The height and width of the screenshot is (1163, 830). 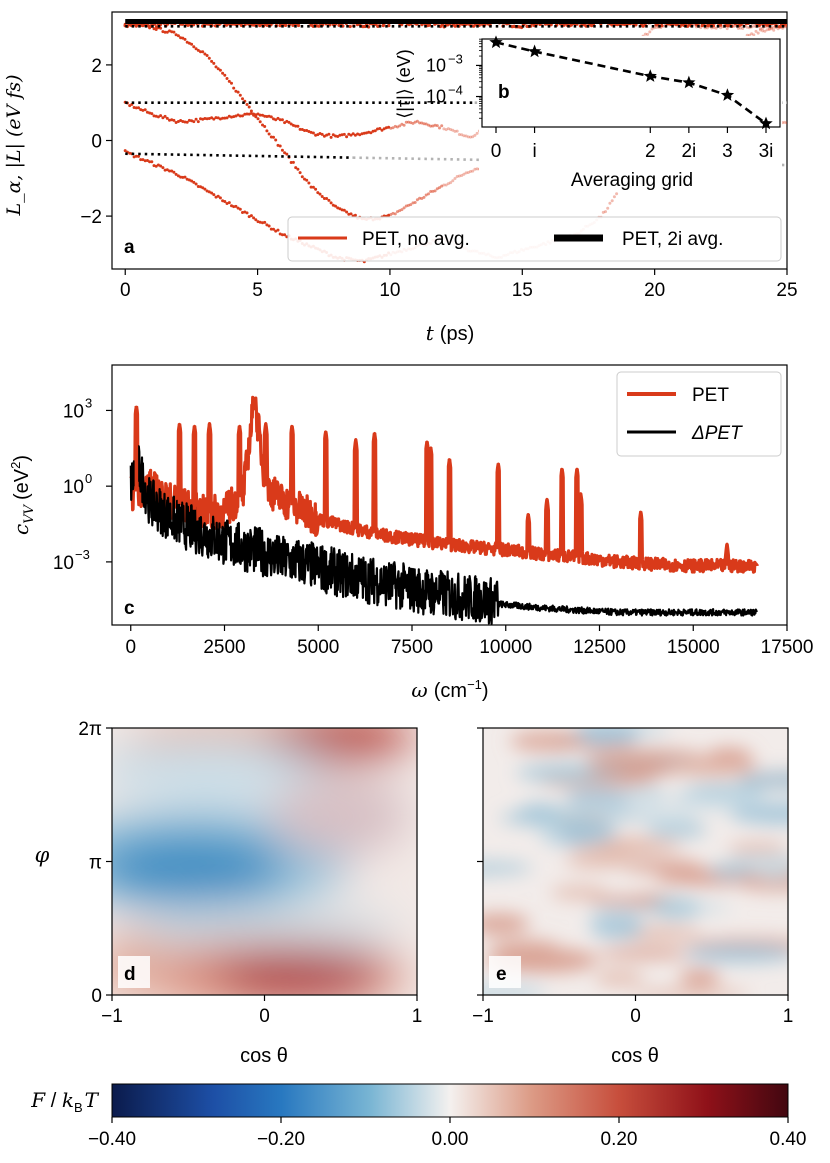 What do you see at coordinates (42, 855) in the screenshot?
I see `panel-d-ylabel: φ` at bounding box center [42, 855].